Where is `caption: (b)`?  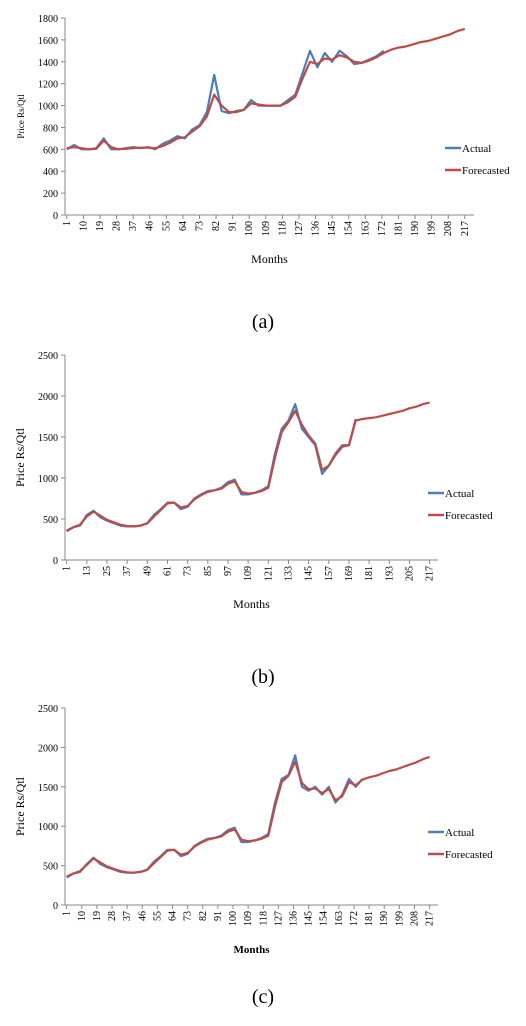
caption: (b) is located at coordinates (262, 677).